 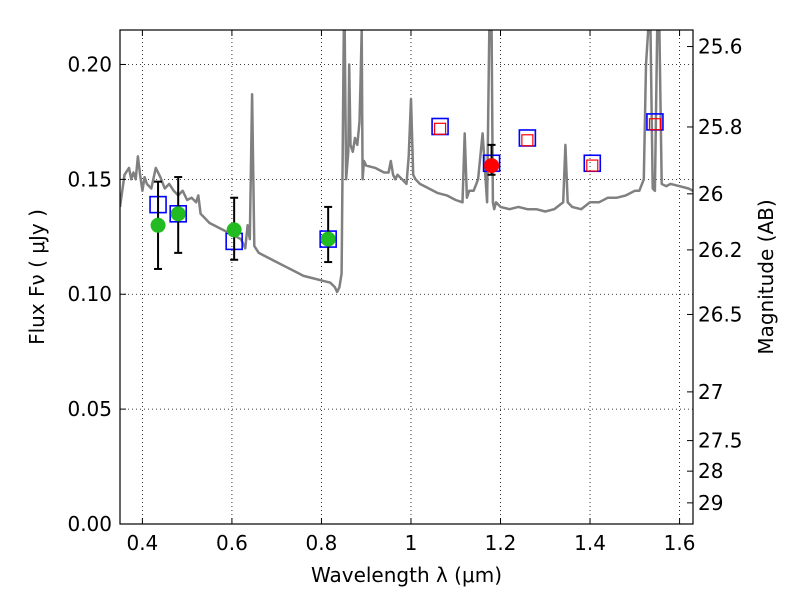 What do you see at coordinates (89, 294) in the screenshot?
I see `y-tick-label: 0.10` at bounding box center [89, 294].